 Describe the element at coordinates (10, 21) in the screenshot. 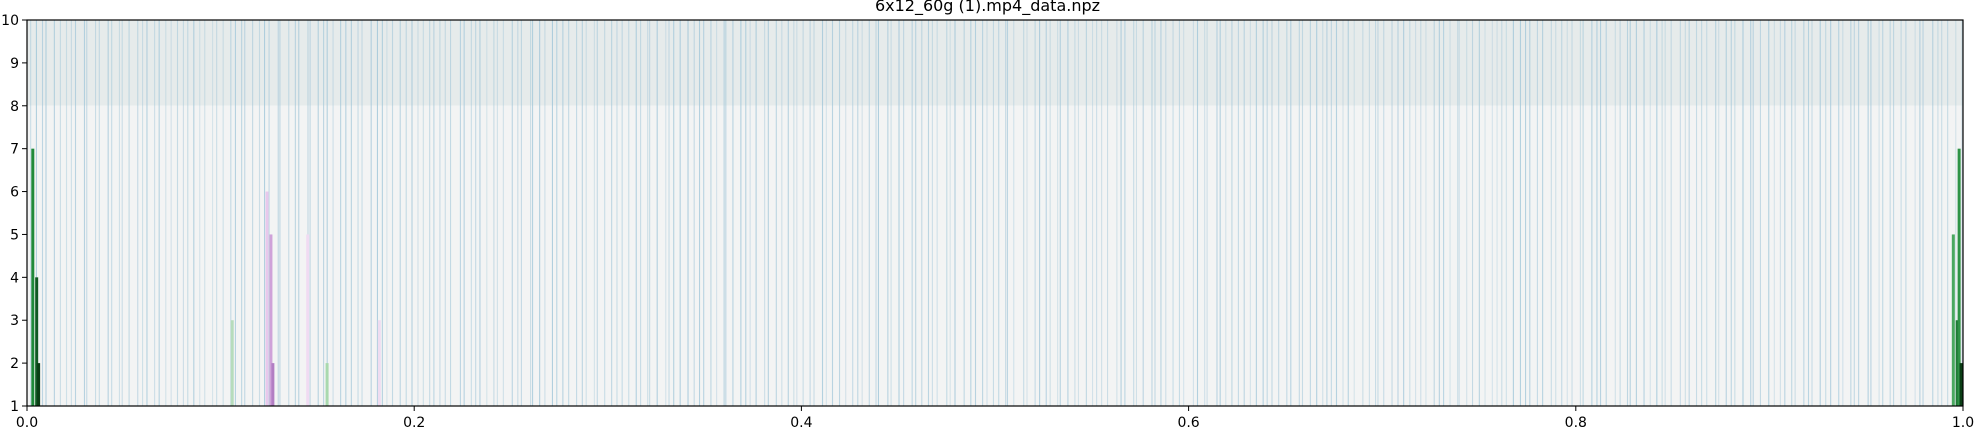

I see `y-tick-label: 10` at that location.